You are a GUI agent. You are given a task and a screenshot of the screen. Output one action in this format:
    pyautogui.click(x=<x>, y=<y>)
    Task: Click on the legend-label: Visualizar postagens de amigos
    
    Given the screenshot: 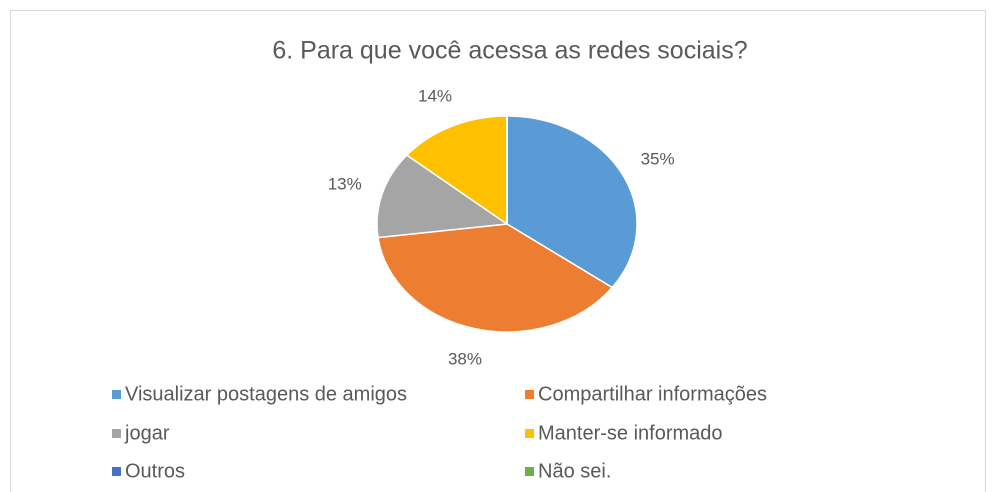 What is the action you would take?
    pyautogui.click(x=266, y=394)
    